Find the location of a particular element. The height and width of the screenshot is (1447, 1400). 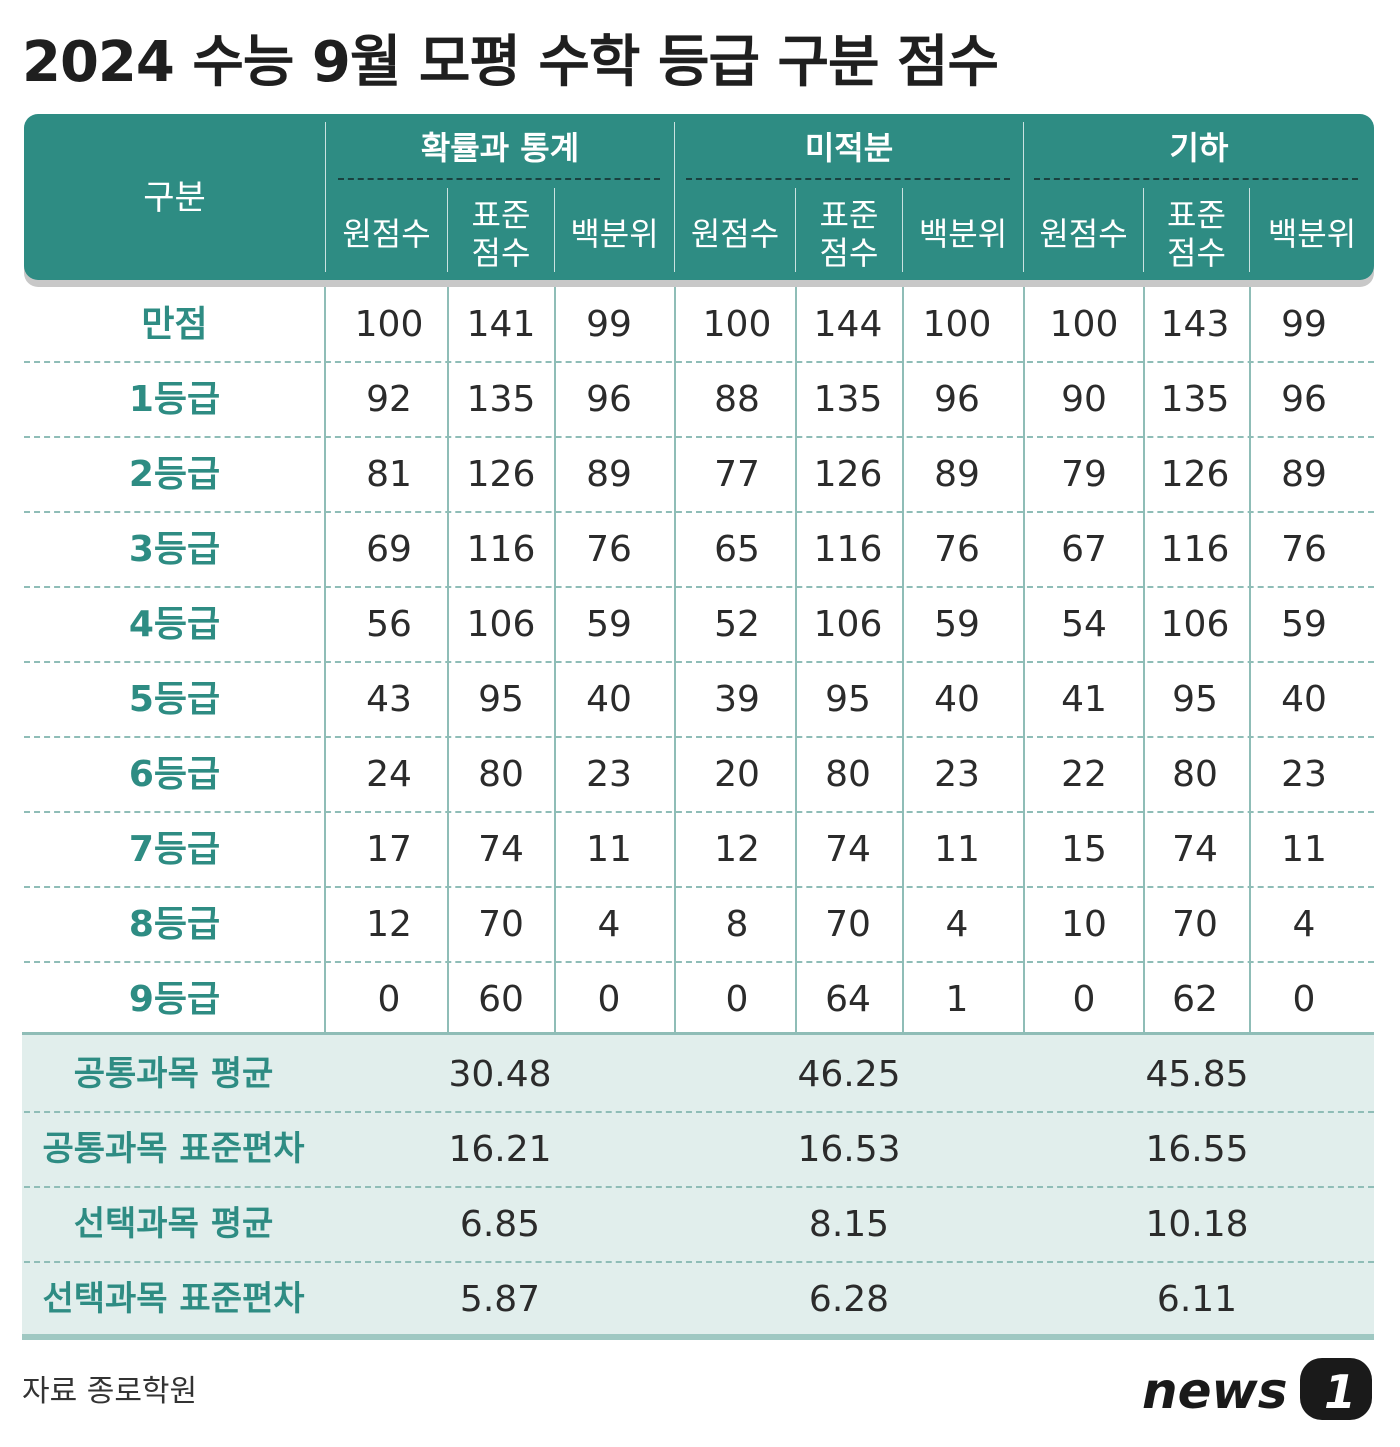

table-cell: 100 is located at coordinates (389, 324).